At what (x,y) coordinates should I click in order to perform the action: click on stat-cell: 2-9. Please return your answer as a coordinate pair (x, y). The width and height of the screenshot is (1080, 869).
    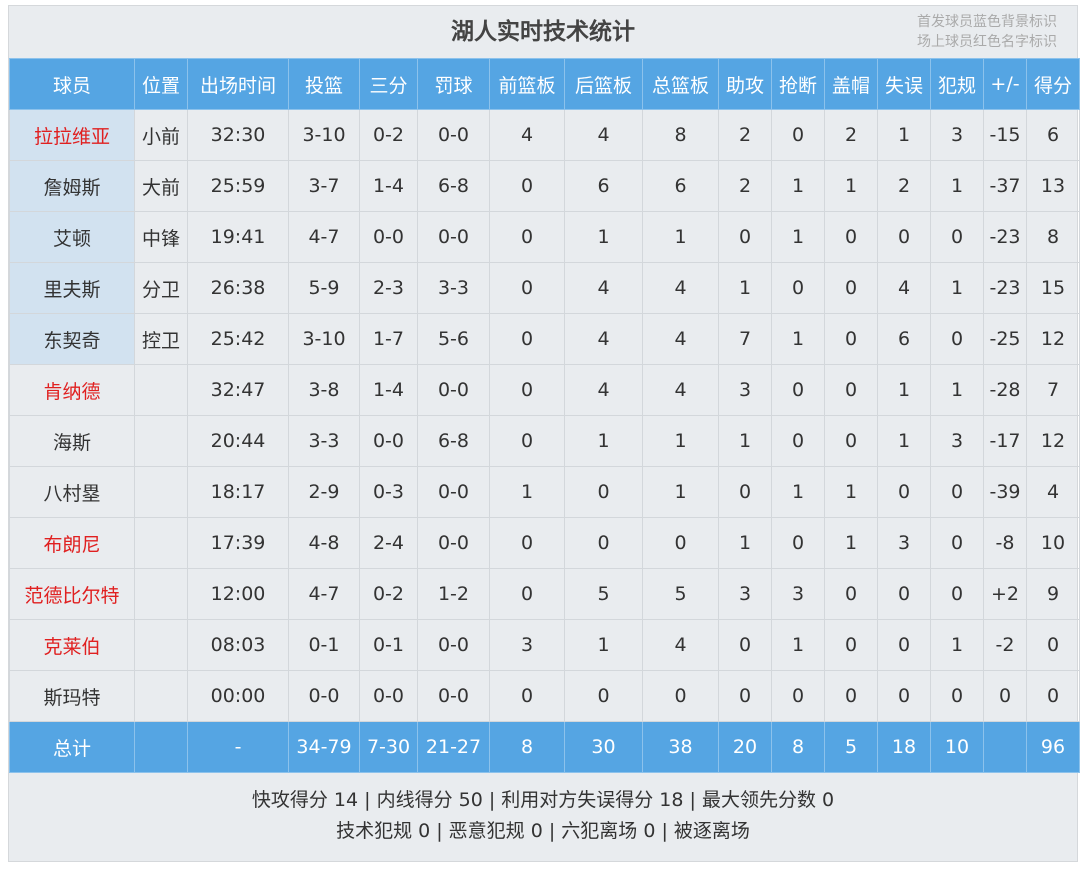
    Looking at the image, I should click on (324, 492).